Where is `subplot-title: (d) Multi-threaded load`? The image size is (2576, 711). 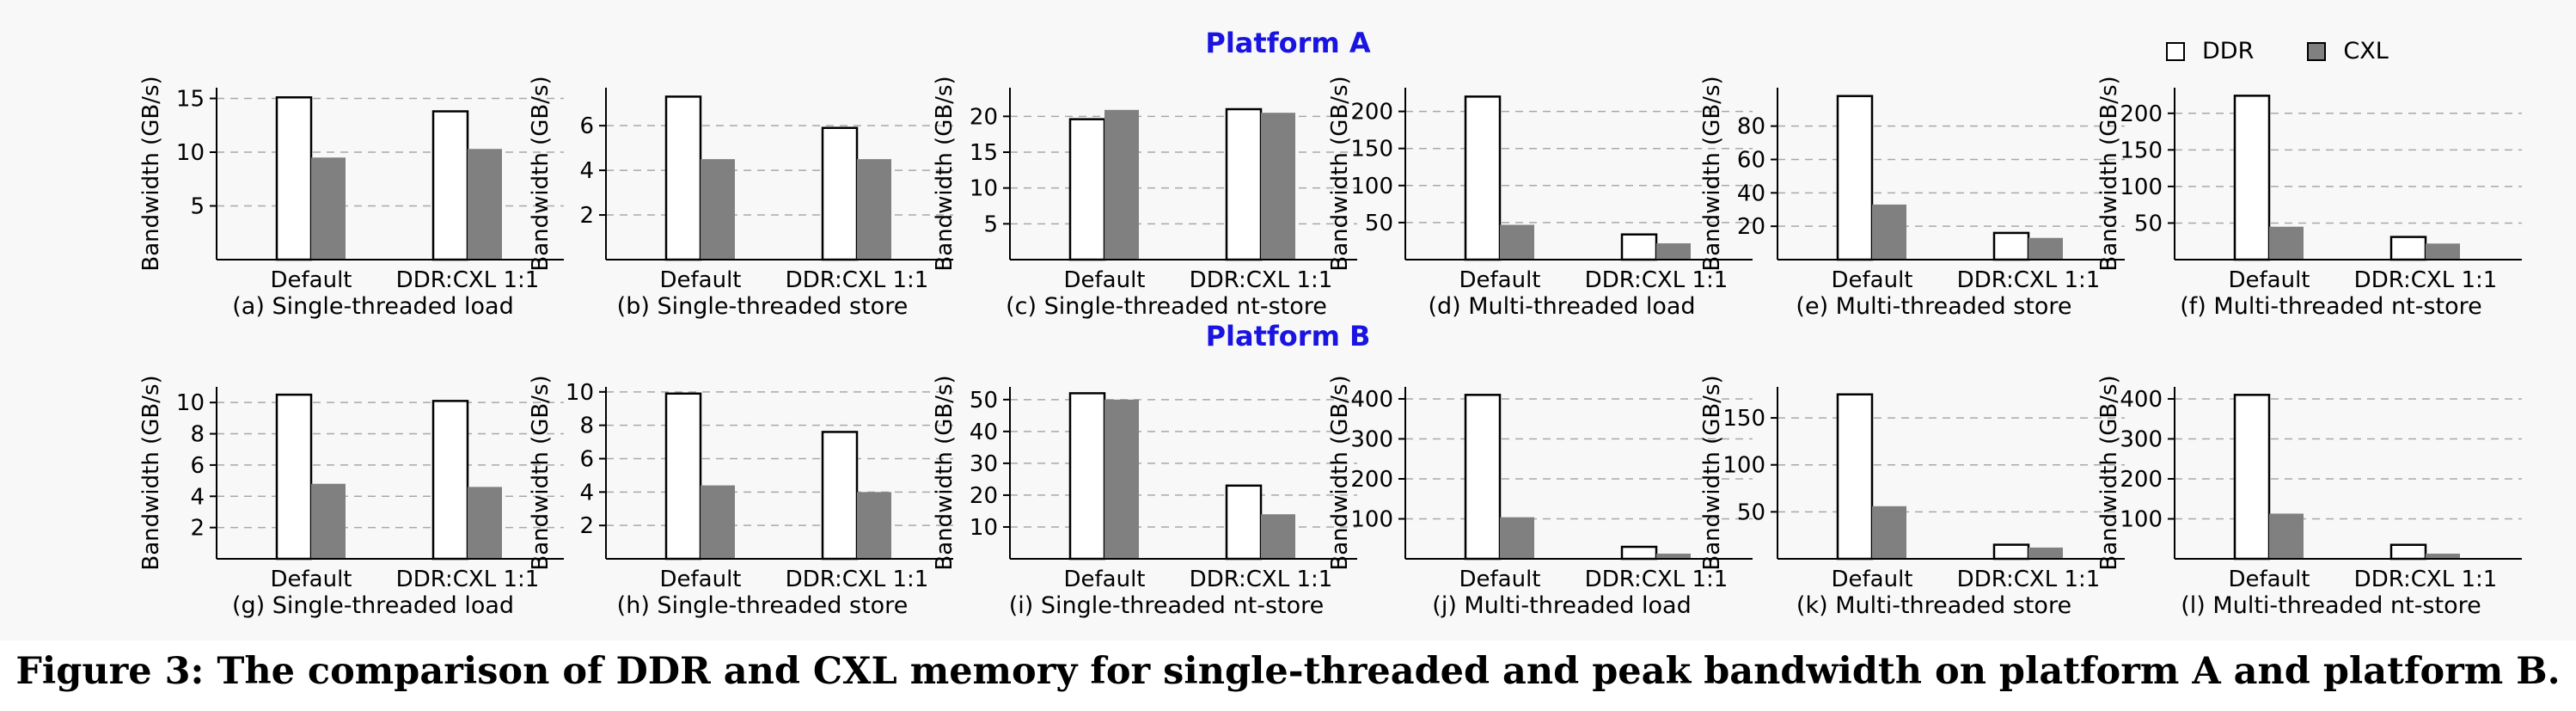 subplot-title: (d) Multi-threaded load is located at coordinates (1561, 306).